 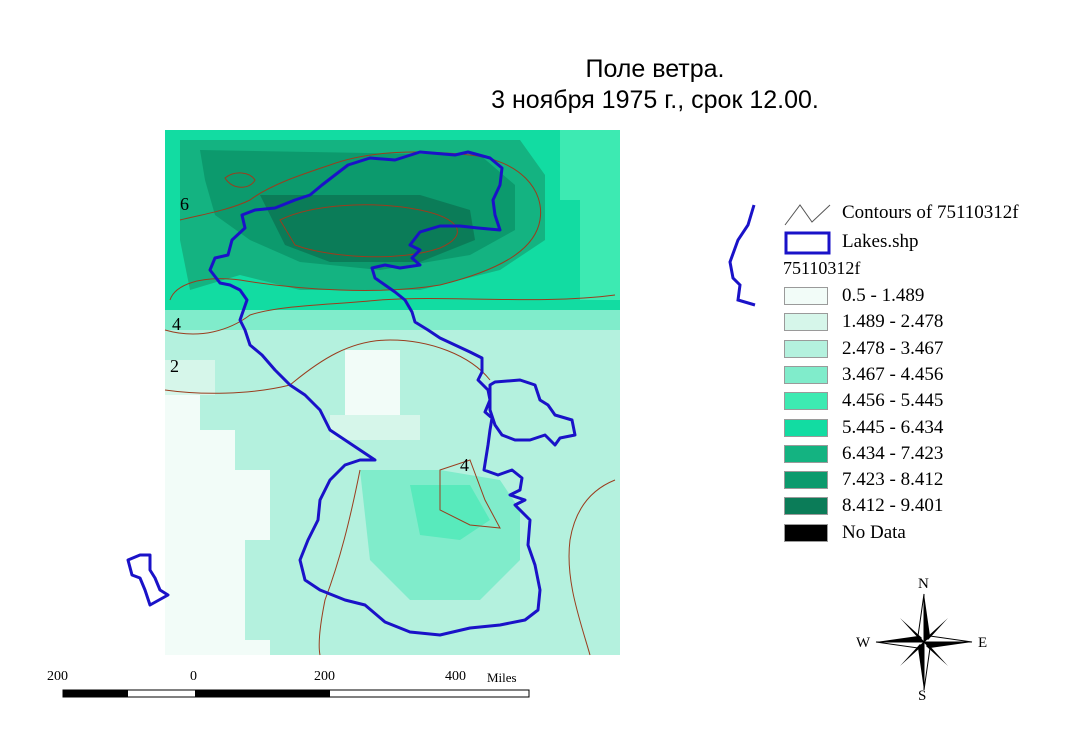 What do you see at coordinates (176, 324) in the screenshot?
I see `contour-label-4: 4` at bounding box center [176, 324].